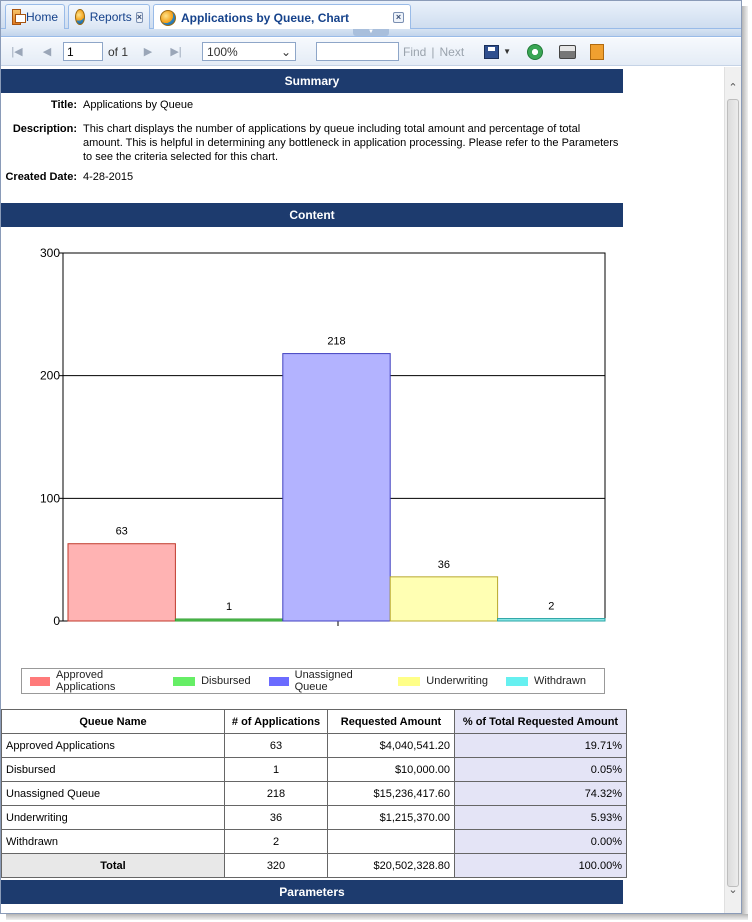 The height and width of the screenshot is (922, 752). Describe the element at coordinates (265, 17) in the screenshot. I see `tab-active-label: Applications by Queue, Chart` at that location.